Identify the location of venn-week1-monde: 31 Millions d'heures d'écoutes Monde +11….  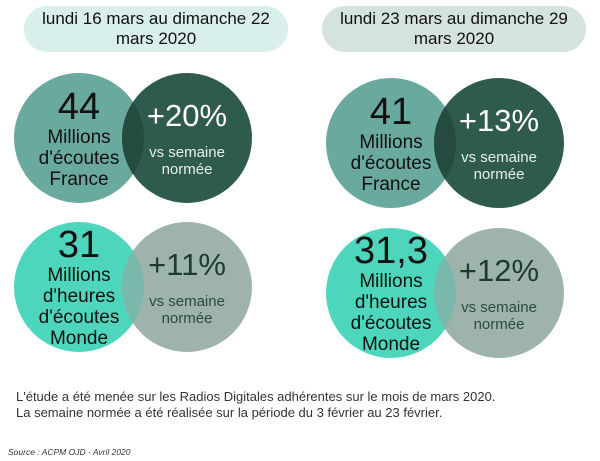
(134, 287).